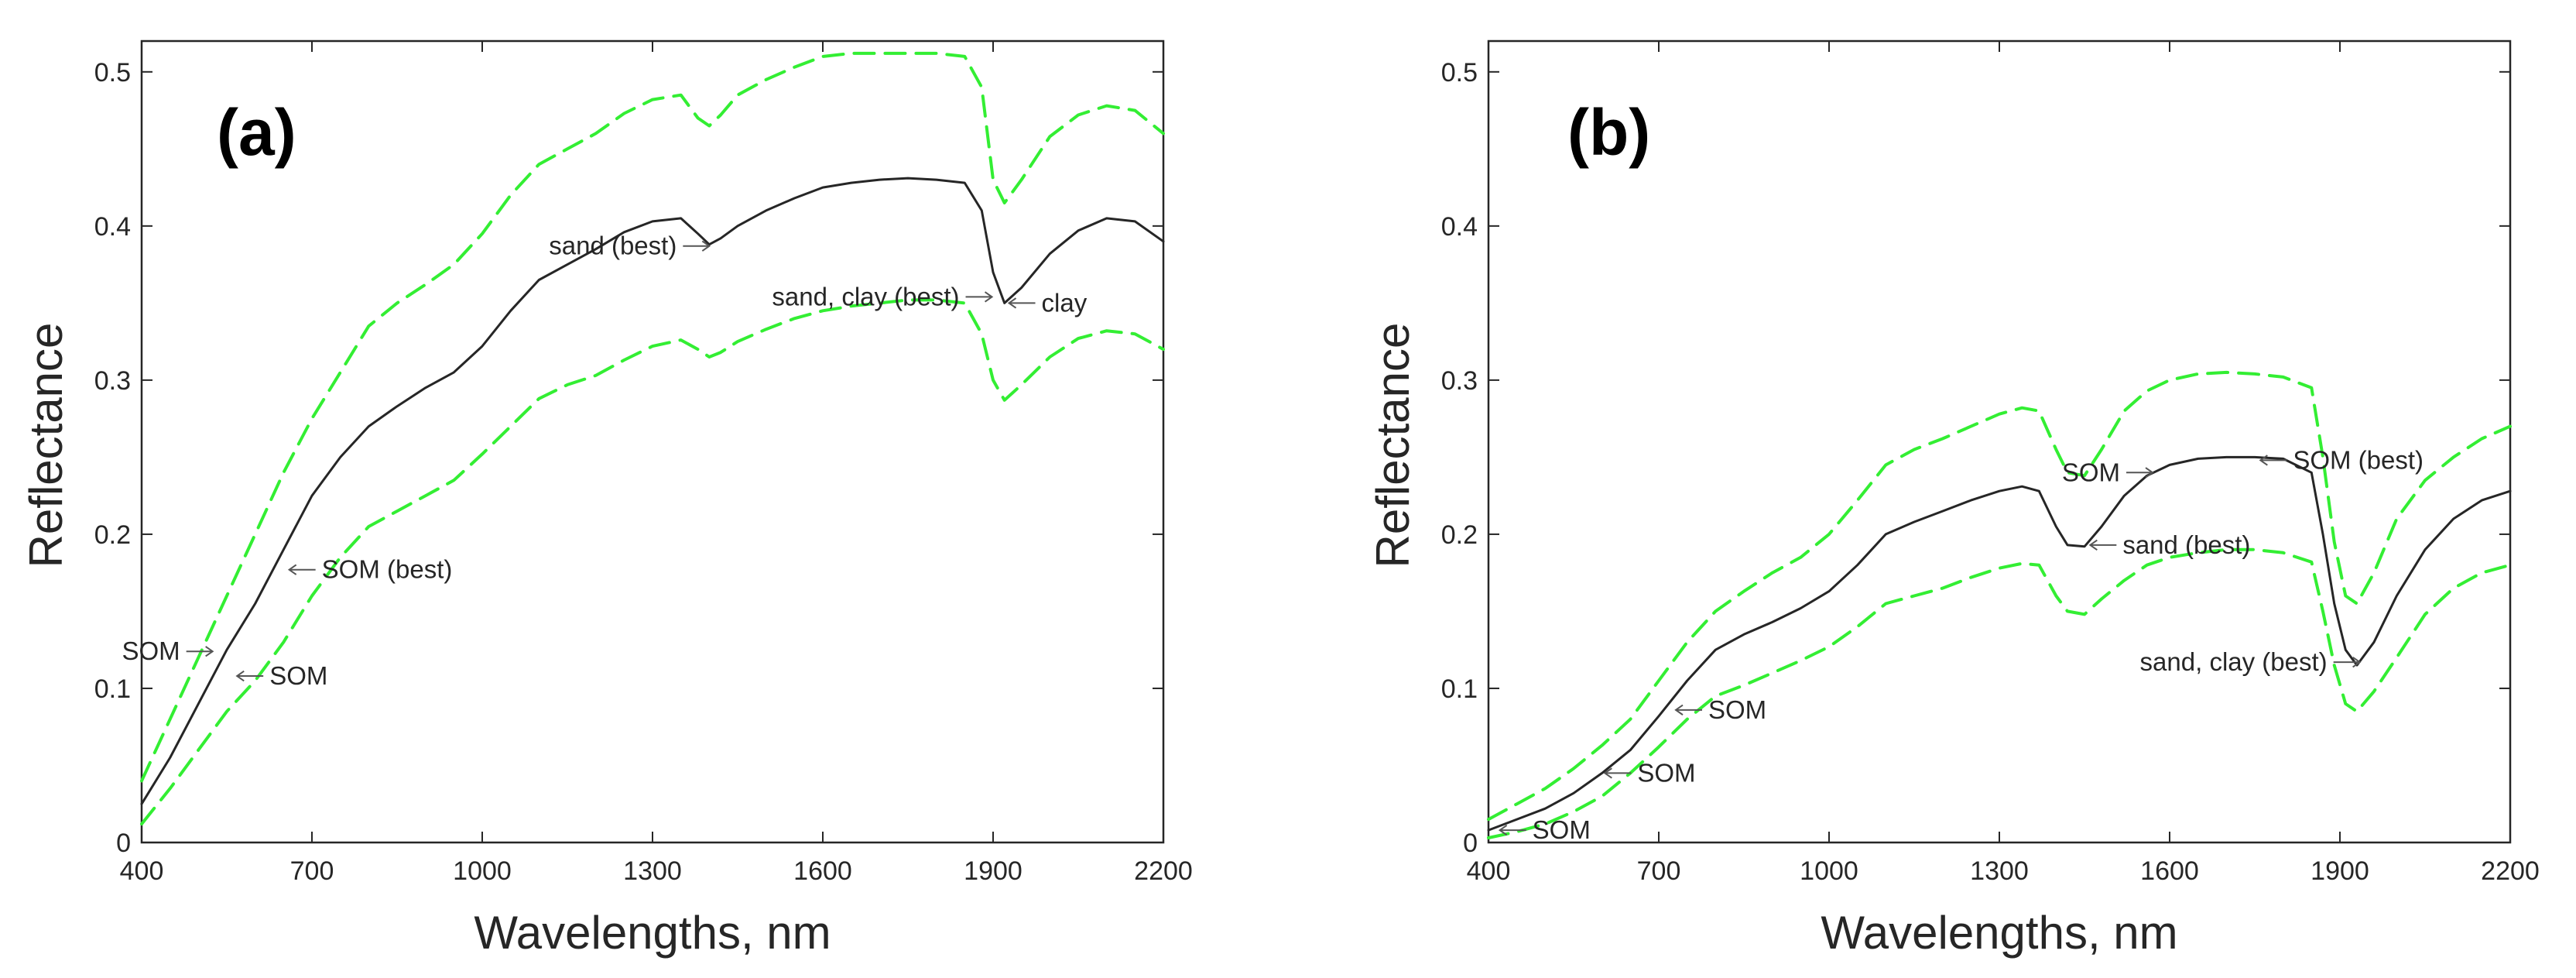  I want to click on y-tick-label-b: 0.1, so click(1459, 689).